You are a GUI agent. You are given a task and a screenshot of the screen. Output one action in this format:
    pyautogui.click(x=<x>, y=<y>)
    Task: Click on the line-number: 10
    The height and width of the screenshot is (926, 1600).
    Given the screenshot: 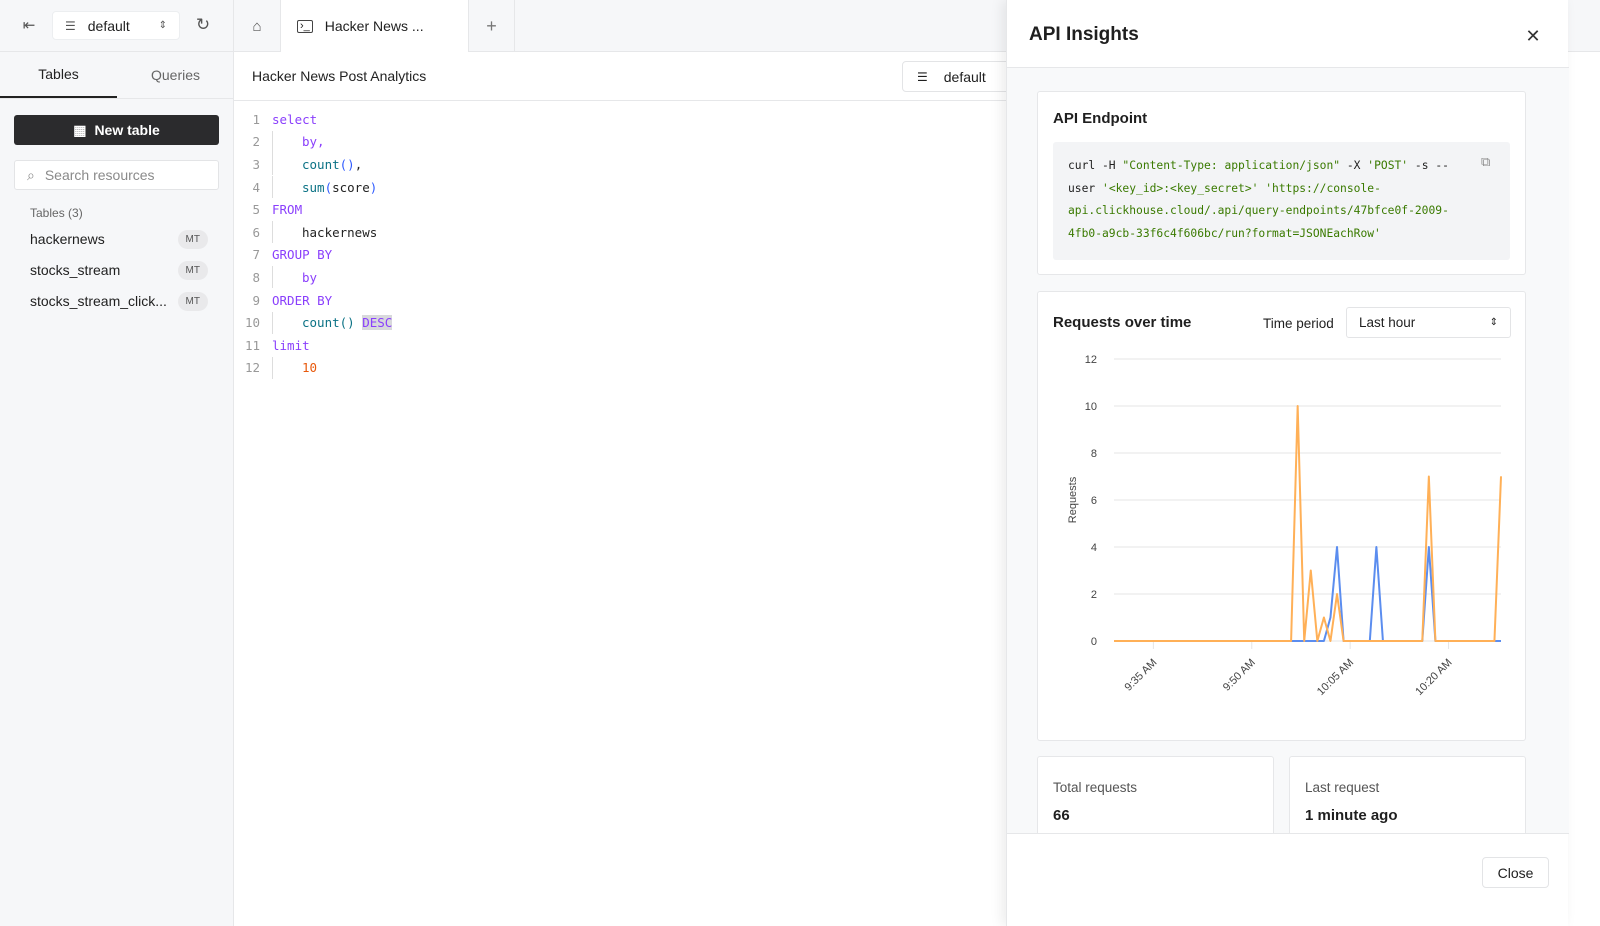 What is the action you would take?
    pyautogui.click(x=252, y=323)
    